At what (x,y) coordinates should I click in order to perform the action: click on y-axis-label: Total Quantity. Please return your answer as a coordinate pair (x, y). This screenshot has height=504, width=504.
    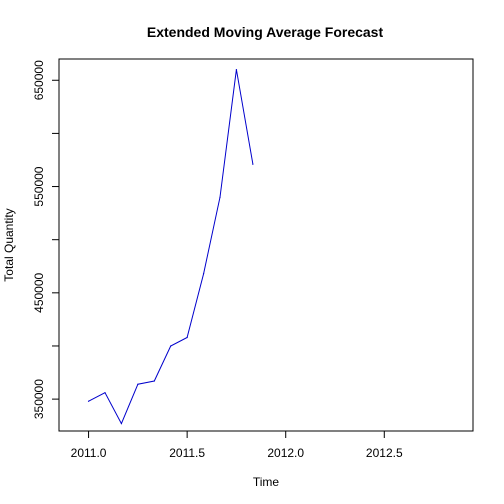
    Looking at the image, I should click on (9, 244).